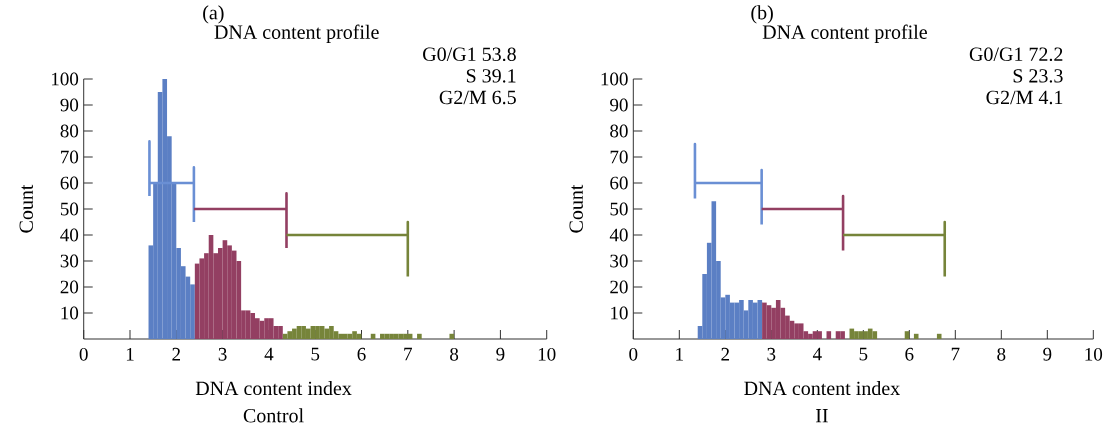  What do you see at coordinates (273, 415) in the screenshot?
I see `text: Control` at bounding box center [273, 415].